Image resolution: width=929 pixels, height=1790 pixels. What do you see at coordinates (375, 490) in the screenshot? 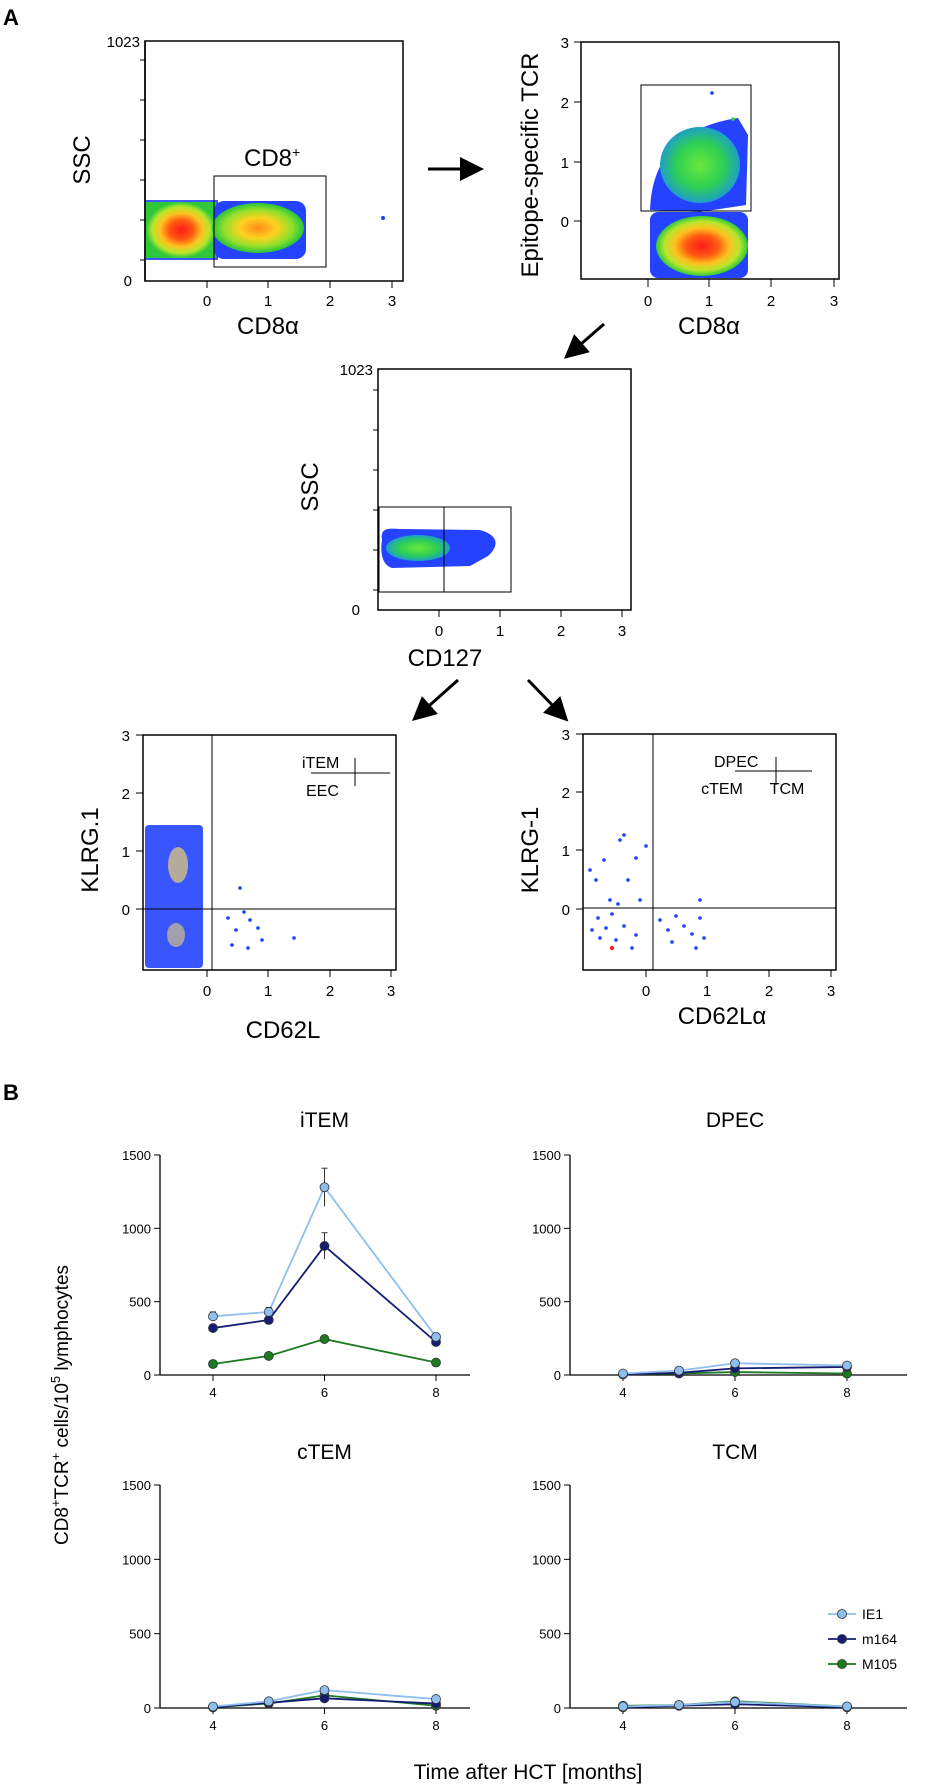
I see `y-minor-ticks` at bounding box center [375, 490].